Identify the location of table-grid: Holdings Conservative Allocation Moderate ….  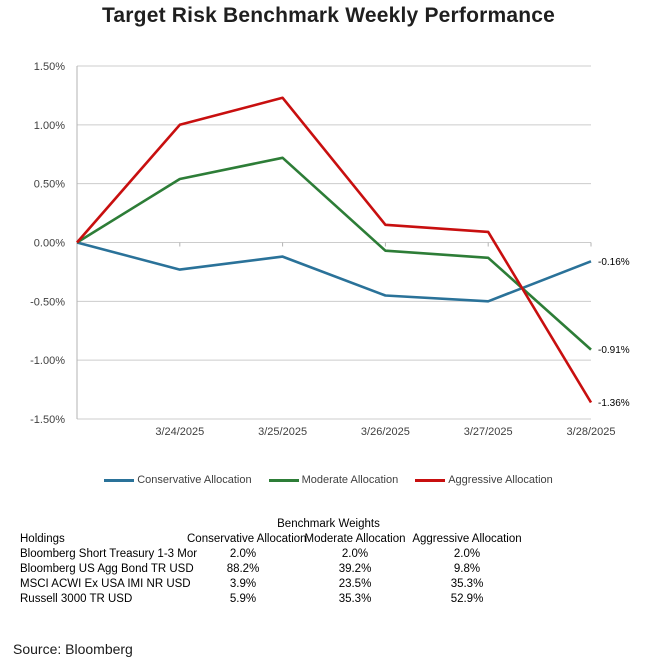
(338, 569).